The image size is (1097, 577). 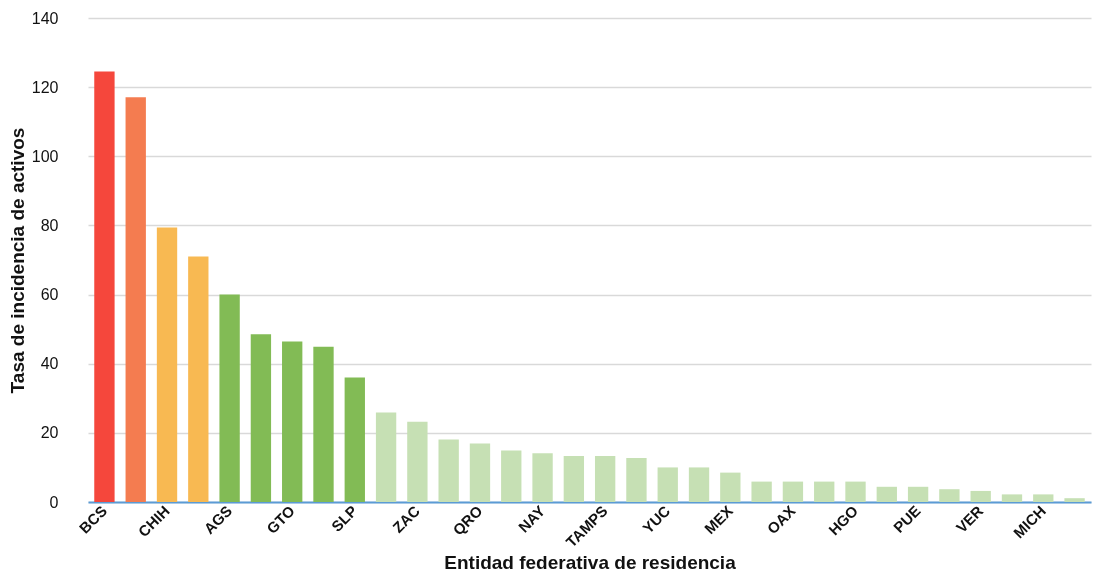 I want to click on y-tick-label: 40, so click(x=49, y=364).